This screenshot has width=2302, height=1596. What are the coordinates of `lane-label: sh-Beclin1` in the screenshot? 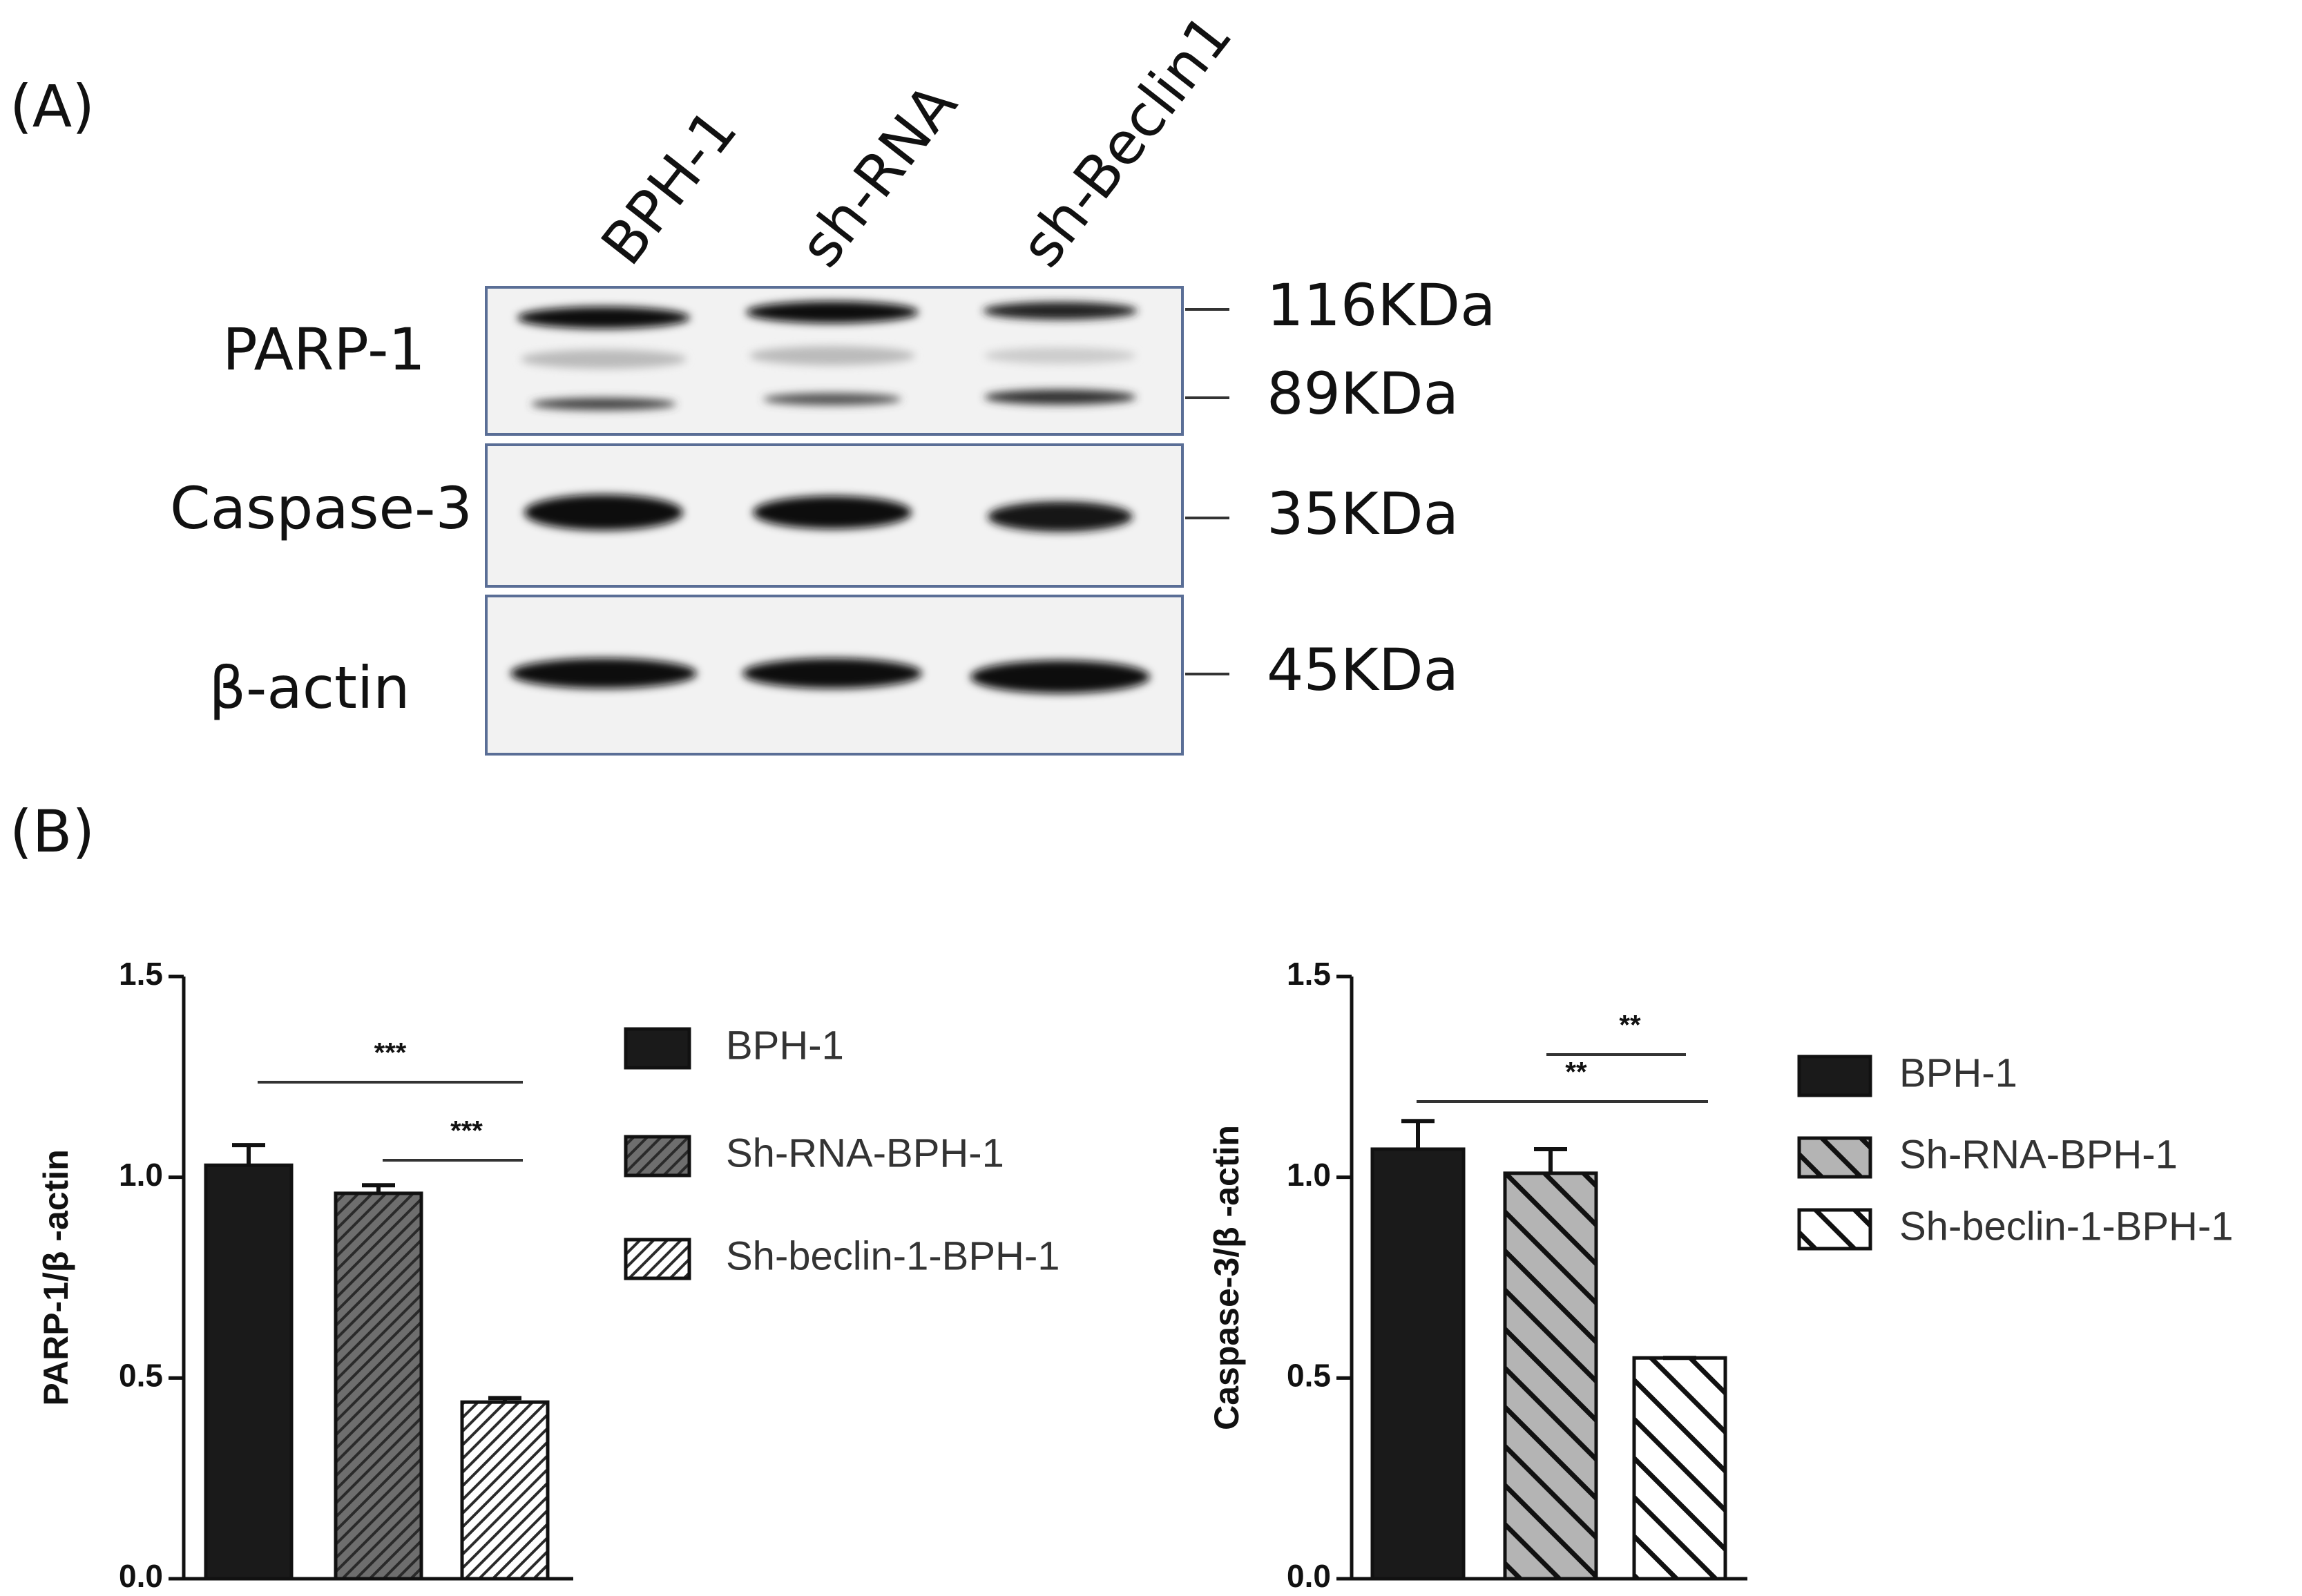 It's located at (1126, 141).